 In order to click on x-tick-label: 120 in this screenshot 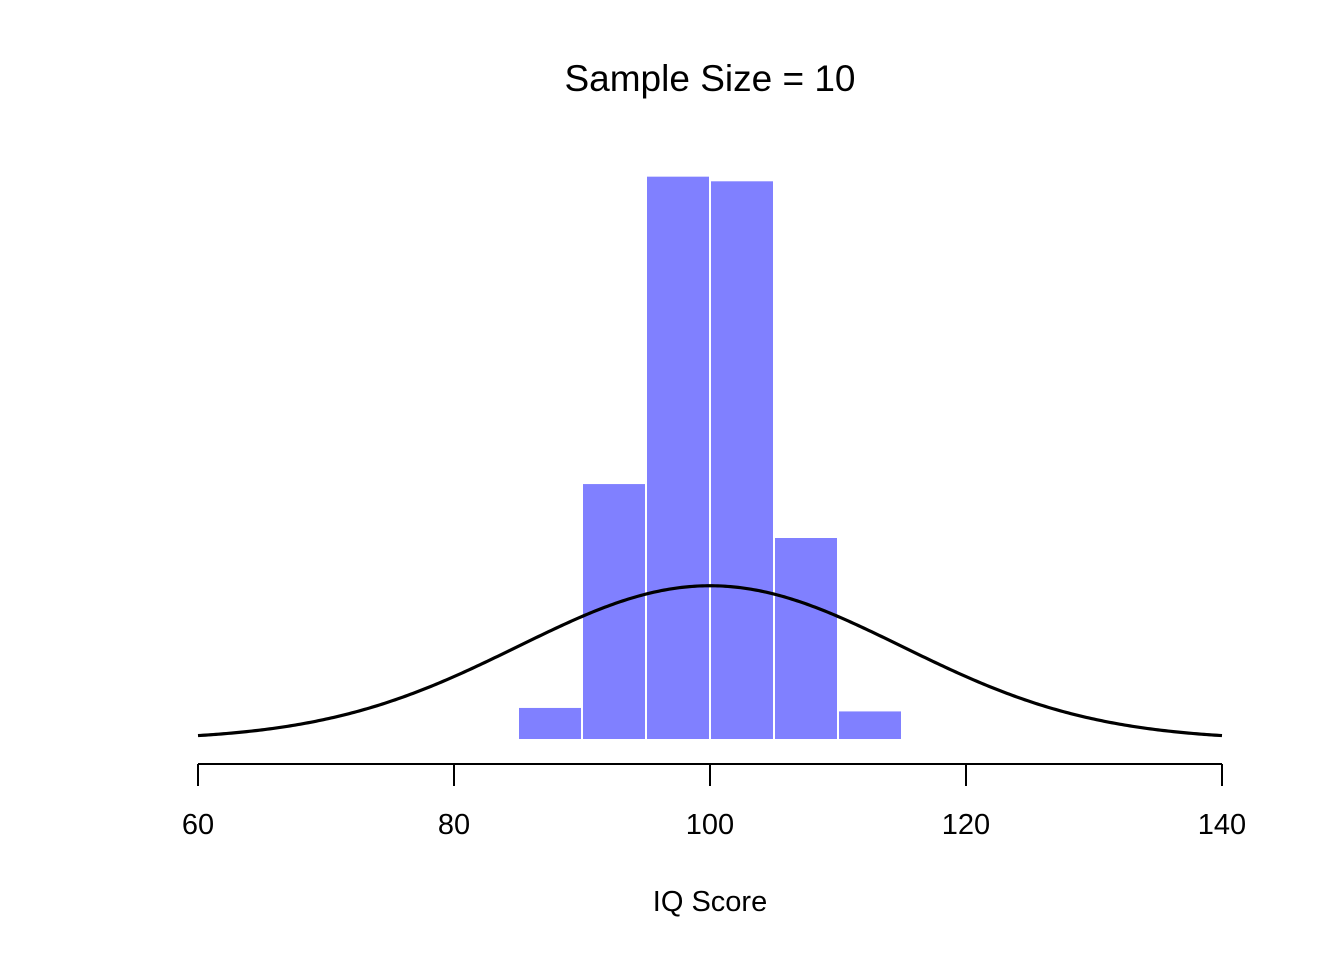, I will do `click(966, 825)`.